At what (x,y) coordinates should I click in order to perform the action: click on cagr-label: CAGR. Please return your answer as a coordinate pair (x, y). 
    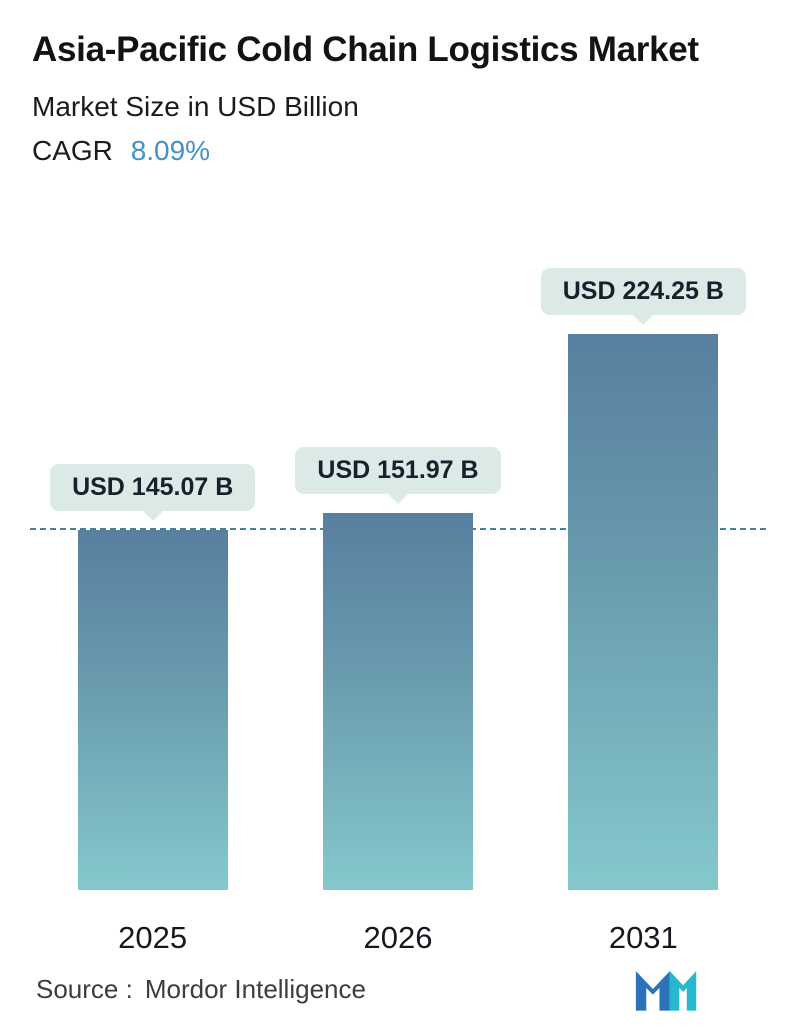
    Looking at the image, I should click on (72, 150).